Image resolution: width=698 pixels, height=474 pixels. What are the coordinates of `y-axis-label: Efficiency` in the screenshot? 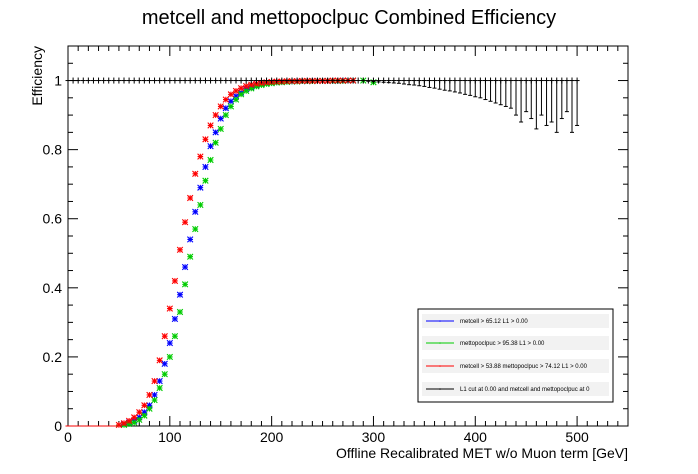 It's located at (37, 76).